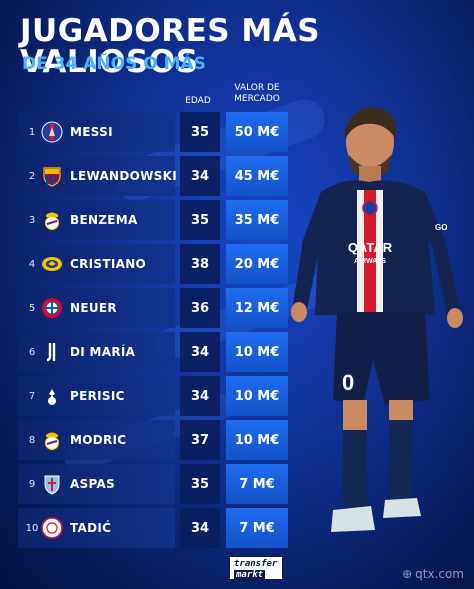  Describe the element at coordinates (93, 484) in the screenshot. I see `player-name: ASPAS` at that location.